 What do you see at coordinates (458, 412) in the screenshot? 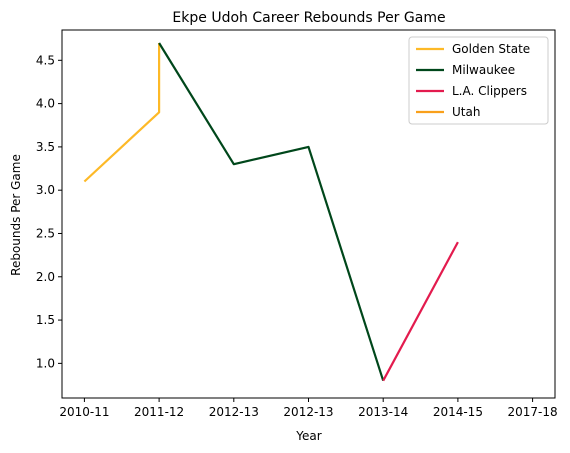
I see `x-tick-label: 2014-15` at bounding box center [458, 412].